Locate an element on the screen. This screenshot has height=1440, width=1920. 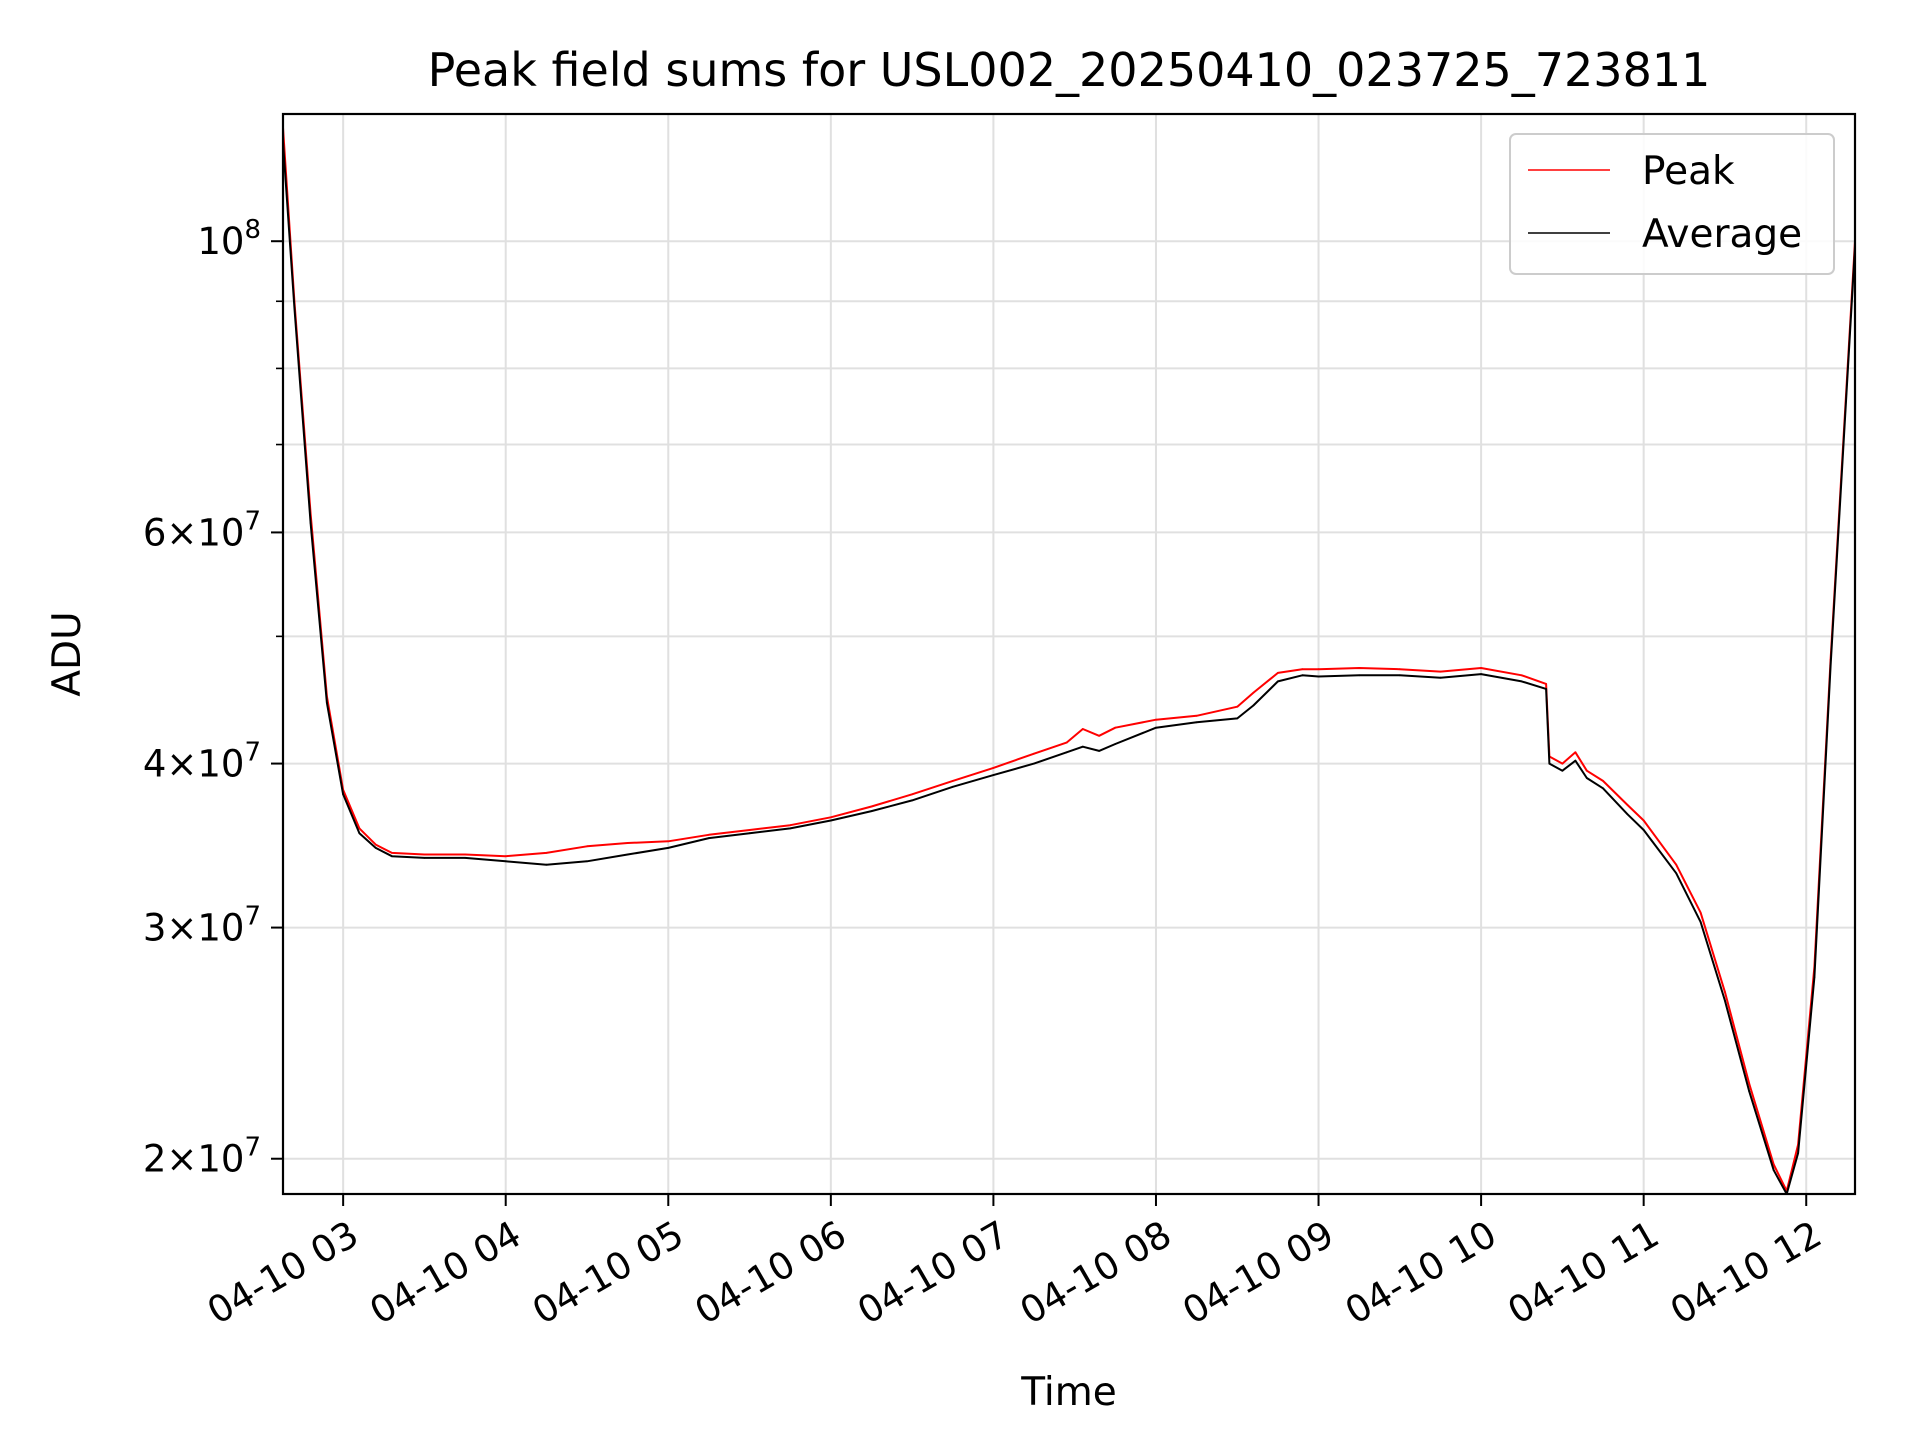
y-tick-label: 6×107 is located at coordinates (202, 530).